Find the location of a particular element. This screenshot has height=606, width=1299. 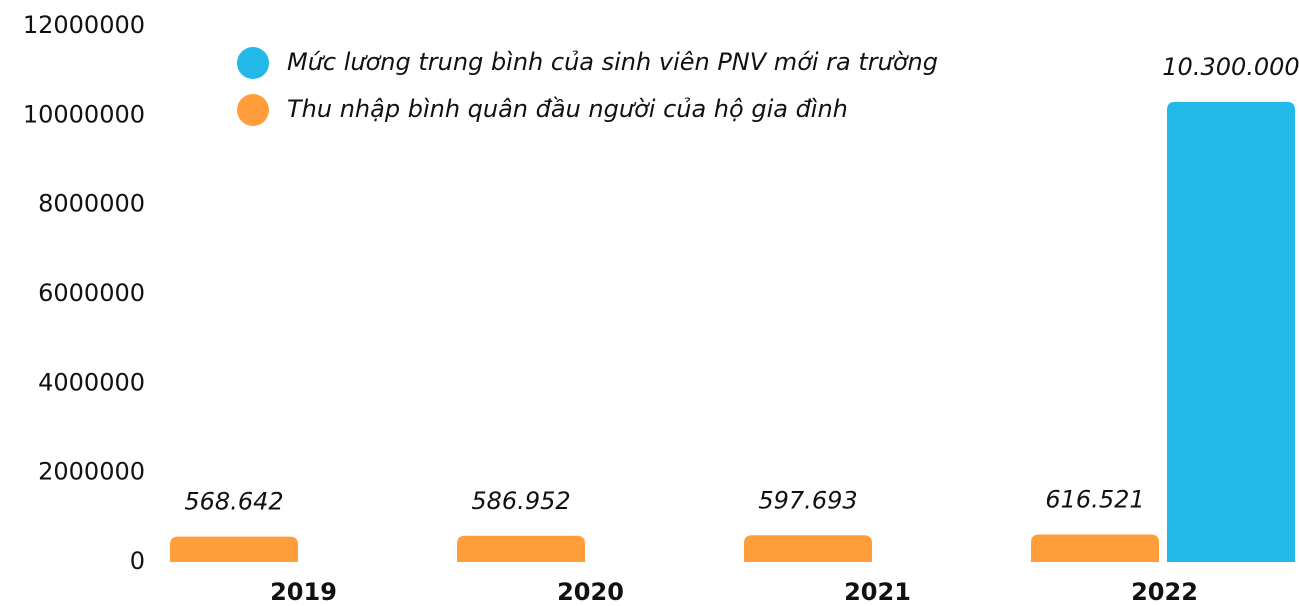

y-tick-label: 4000000 is located at coordinates (91, 382).